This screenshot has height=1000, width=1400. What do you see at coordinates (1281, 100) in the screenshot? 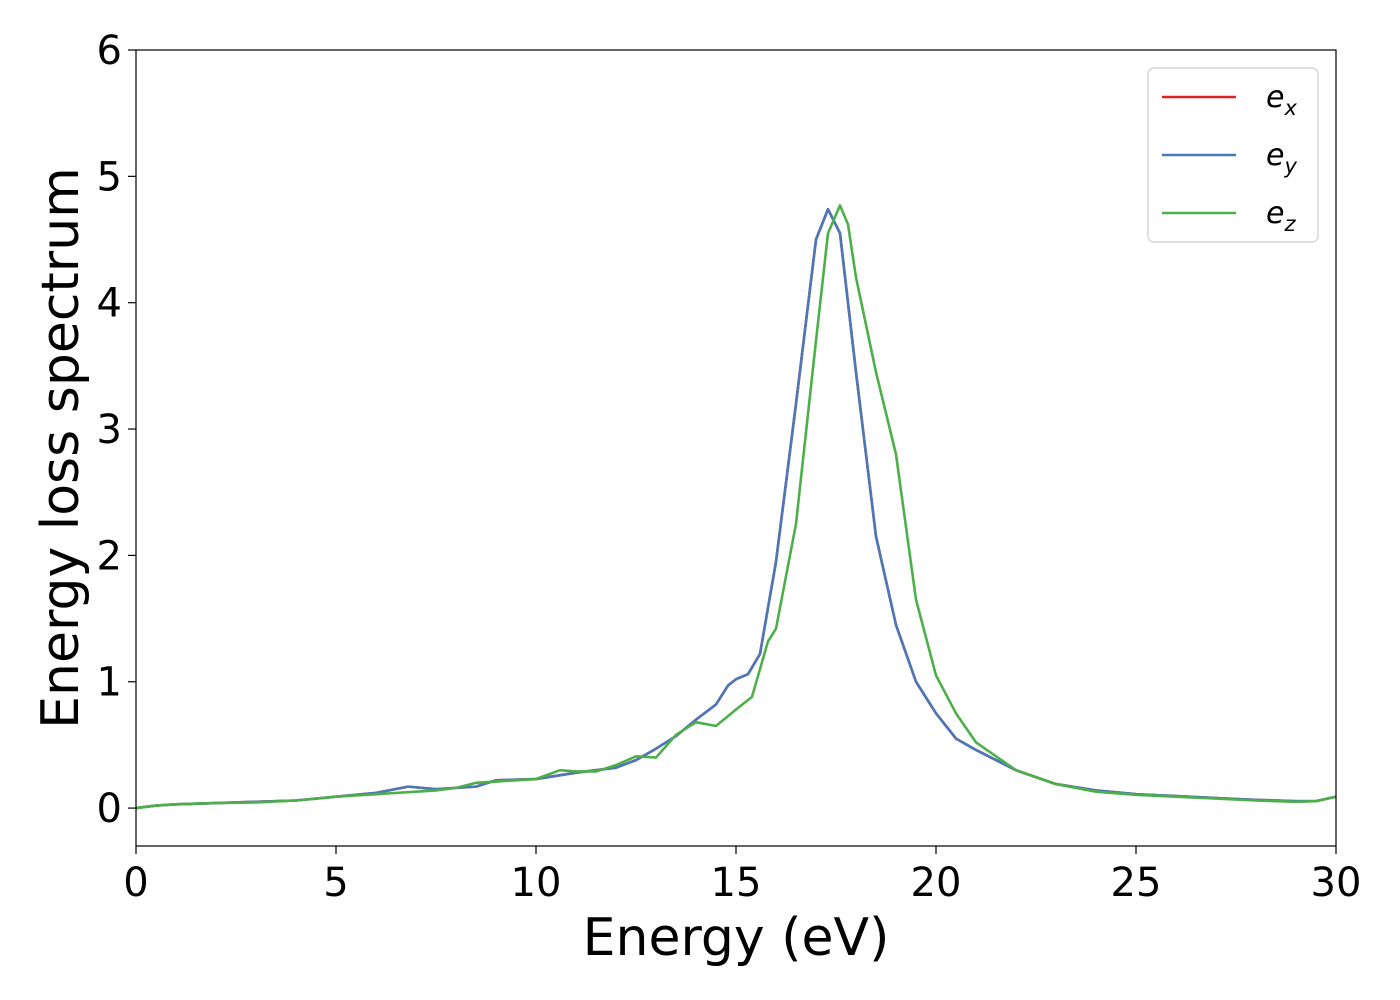
I see `legend-label-x: ex` at bounding box center [1281, 100].